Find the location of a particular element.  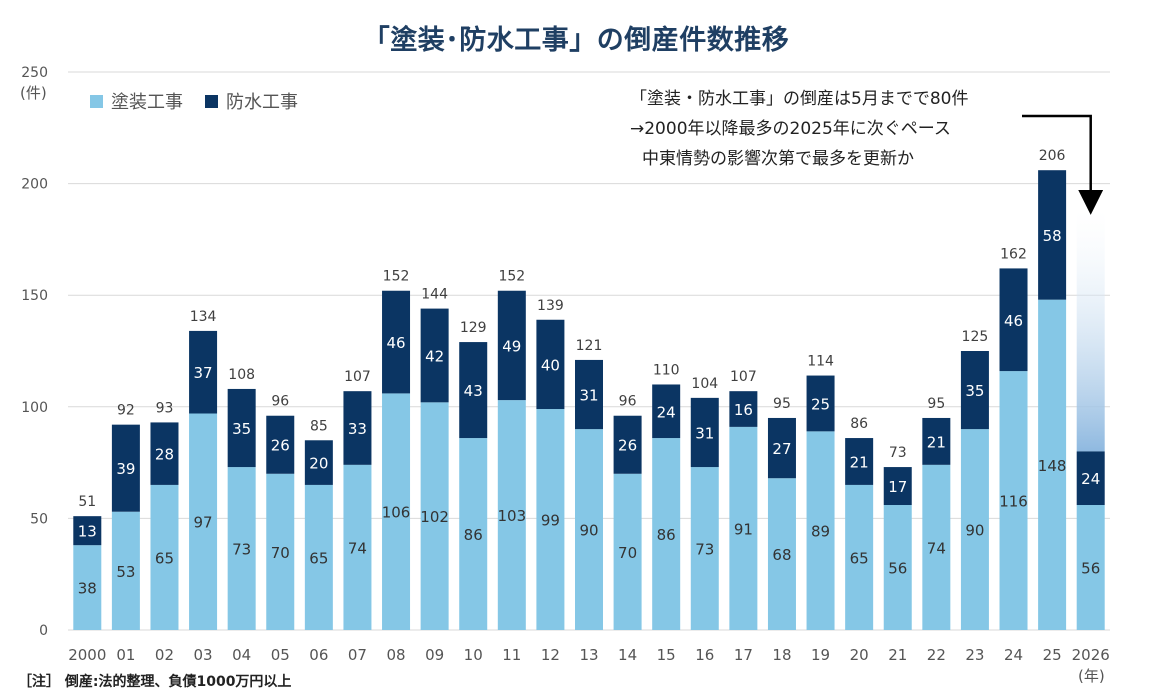

total-label: 121 is located at coordinates (589, 346).